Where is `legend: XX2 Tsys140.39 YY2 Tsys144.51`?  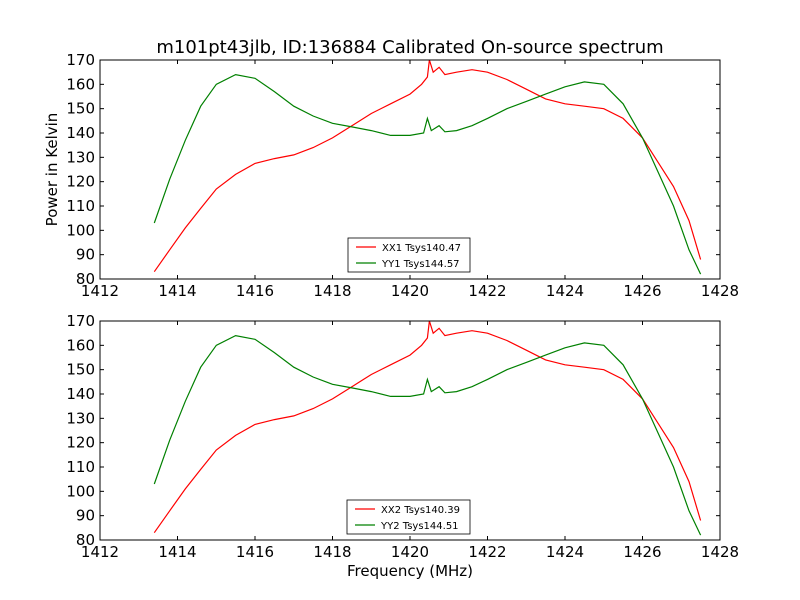
legend: XX2 Tsys140.39 YY2 Tsys144.51 is located at coordinates (408, 517).